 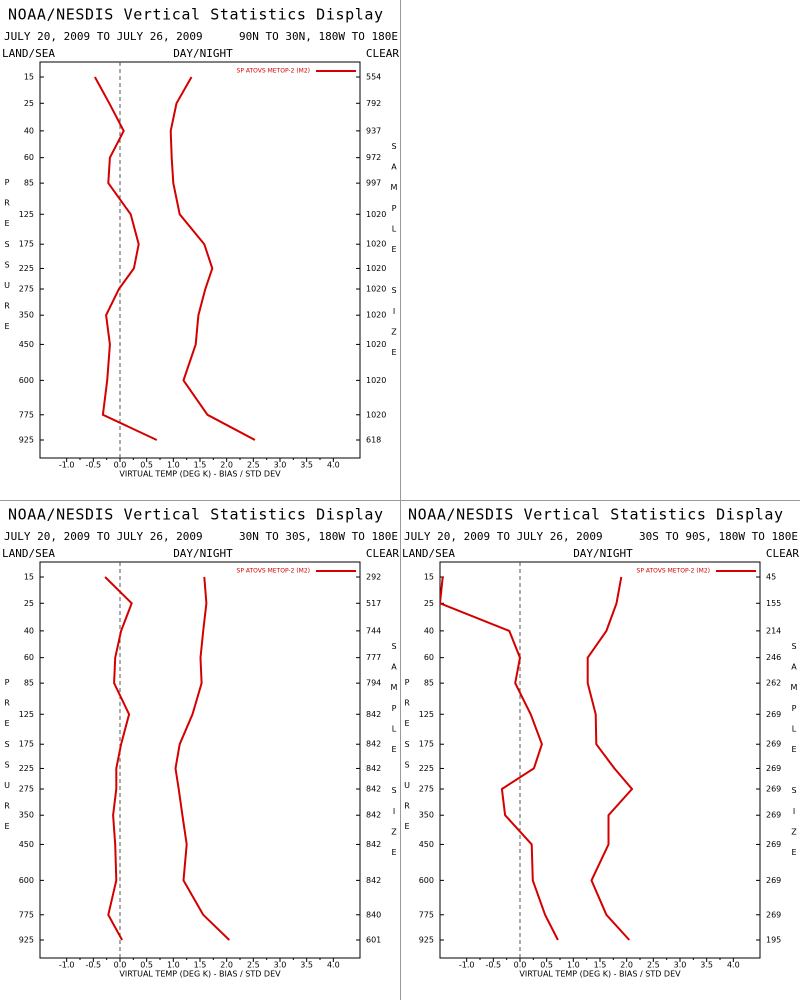 What do you see at coordinates (29, 183) in the screenshot?
I see `y-tick-label: 85` at bounding box center [29, 183].